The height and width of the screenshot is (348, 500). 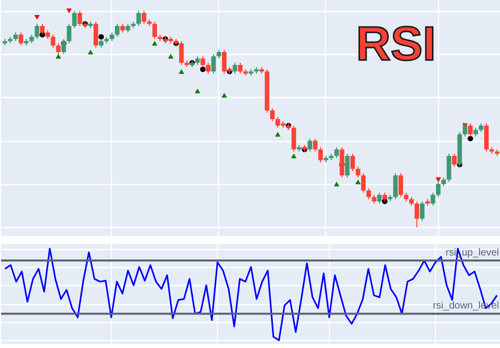 What do you see at coordinates (396, 44) in the screenshot?
I see `chart-title: RSI` at bounding box center [396, 44].